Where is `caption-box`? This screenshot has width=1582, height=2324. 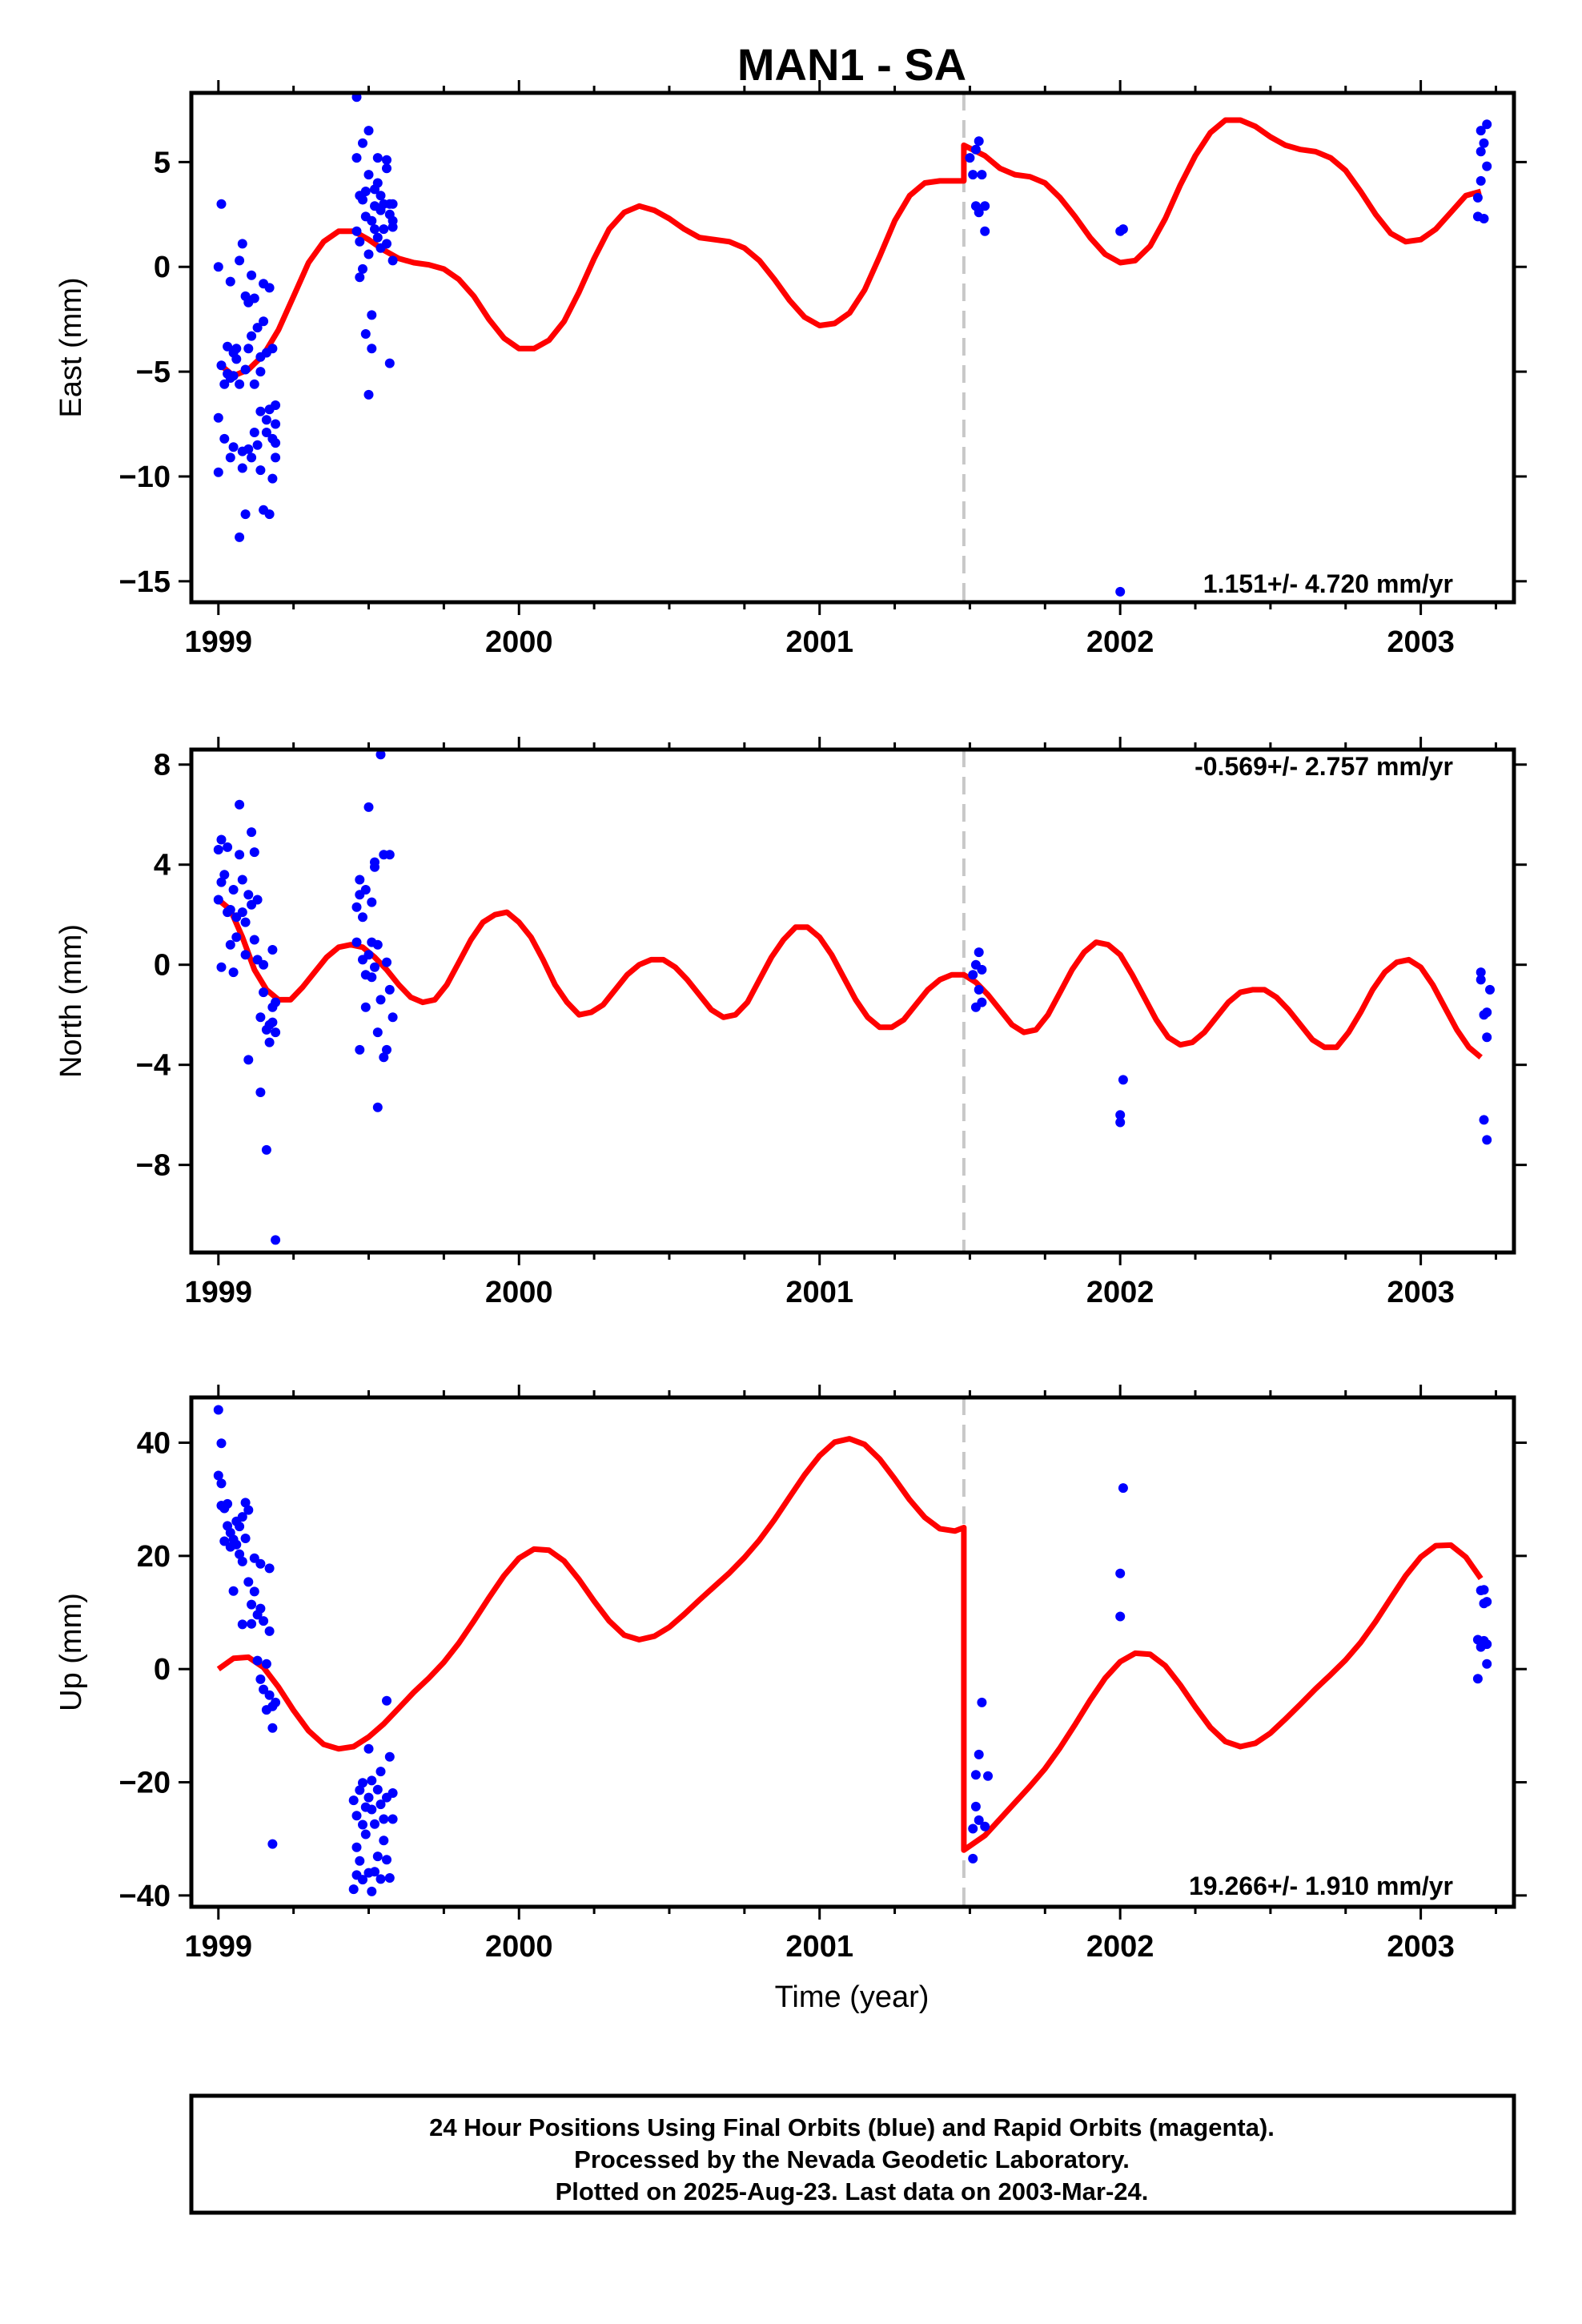 caption-box is located at coordinates (852, 2154).